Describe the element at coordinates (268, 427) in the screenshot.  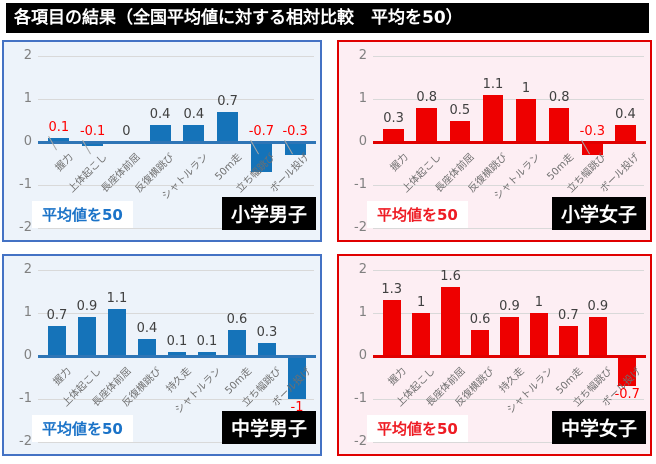
I see `group-label: 中学男子` at that location.